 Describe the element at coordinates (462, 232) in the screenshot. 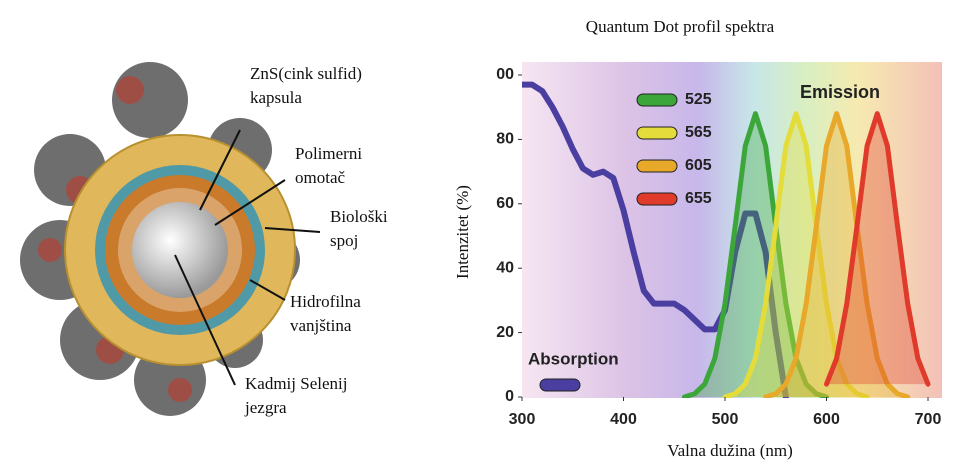

I see `y-axis-label: Intenzitet (%)` at that location.